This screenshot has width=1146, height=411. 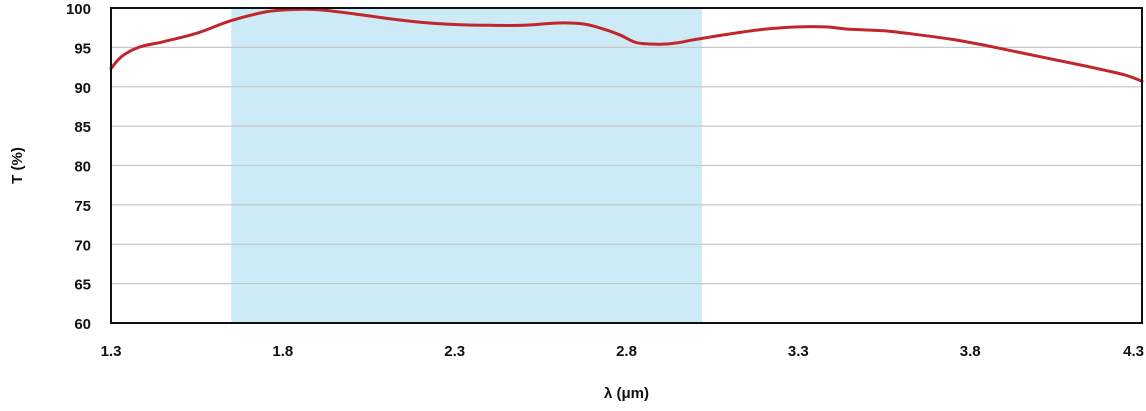 What do you see at coordinates (78, 9) in the screenshot?
I see `y-tick-label: 100` at bounding box center [78, 9].